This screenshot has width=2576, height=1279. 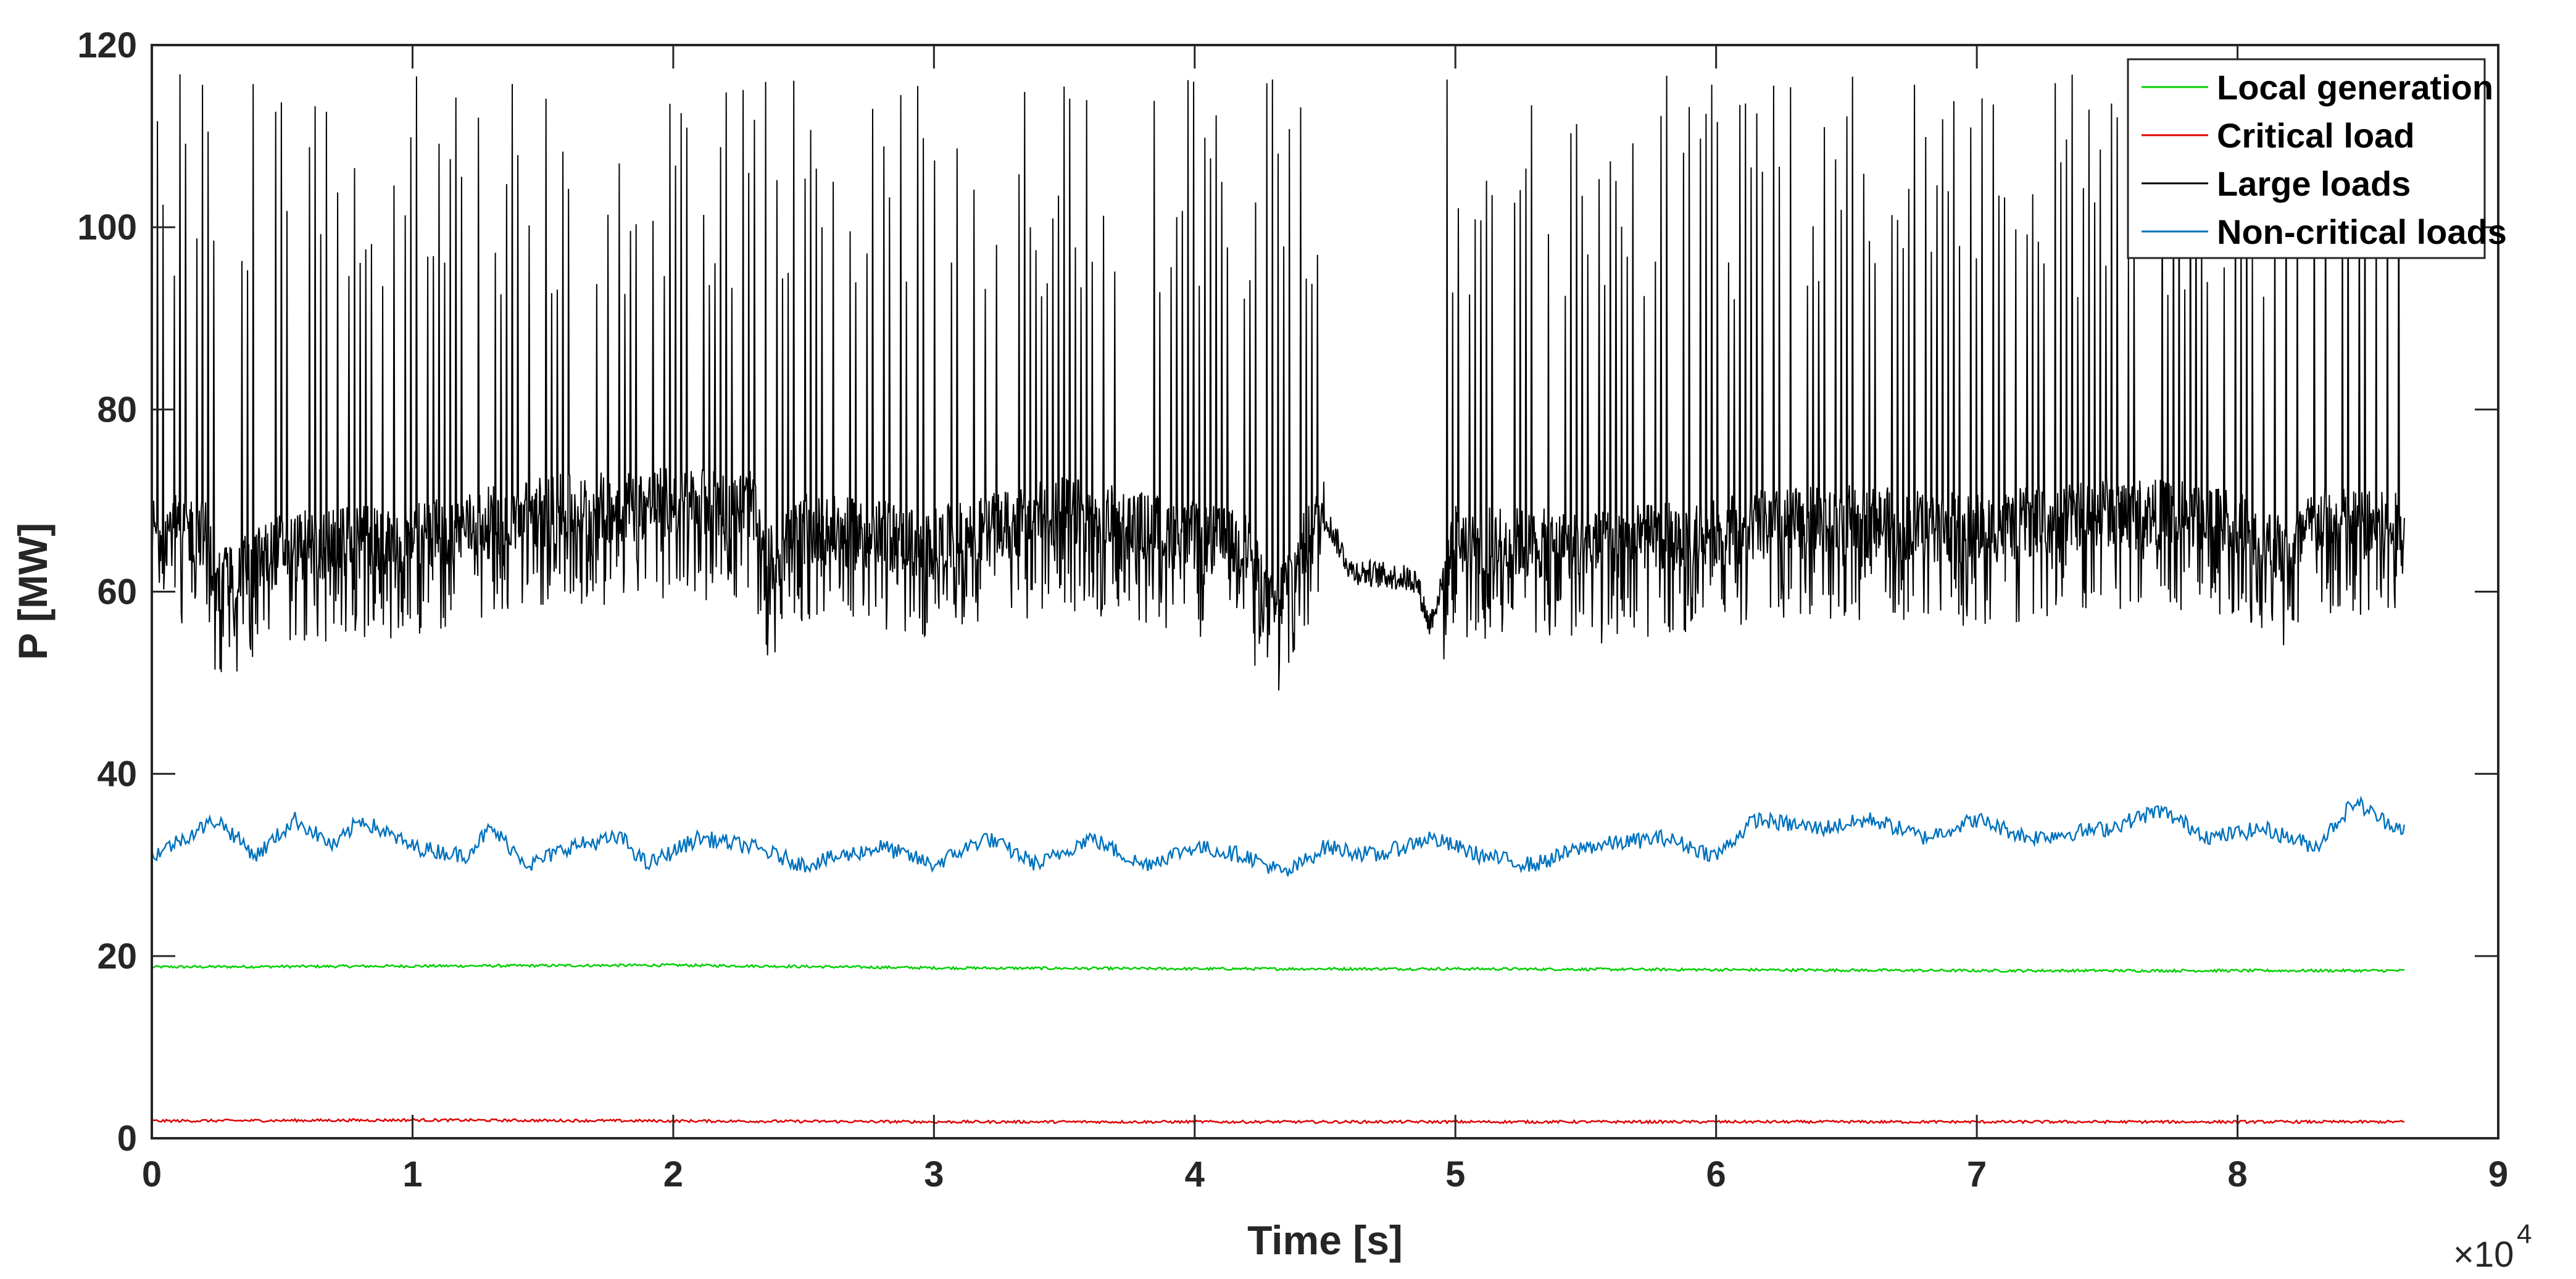 I want to click on series-line-local-generation, so click(x=1278, y=967).